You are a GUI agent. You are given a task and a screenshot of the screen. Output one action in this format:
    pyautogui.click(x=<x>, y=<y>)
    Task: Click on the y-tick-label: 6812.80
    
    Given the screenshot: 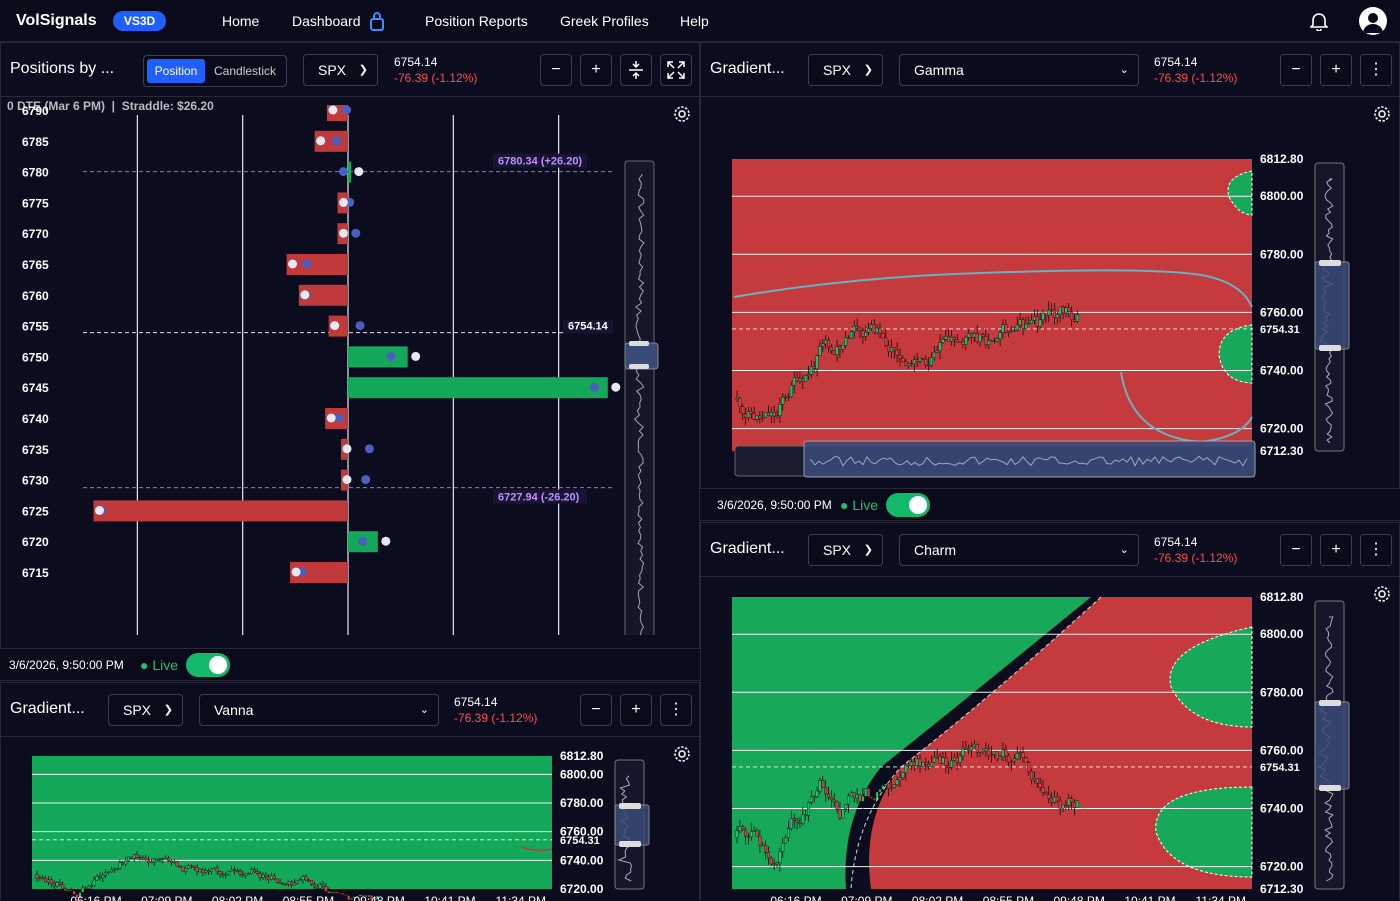 What is the action you would take?
    pyautogui.click(x=1282, y=597)
    